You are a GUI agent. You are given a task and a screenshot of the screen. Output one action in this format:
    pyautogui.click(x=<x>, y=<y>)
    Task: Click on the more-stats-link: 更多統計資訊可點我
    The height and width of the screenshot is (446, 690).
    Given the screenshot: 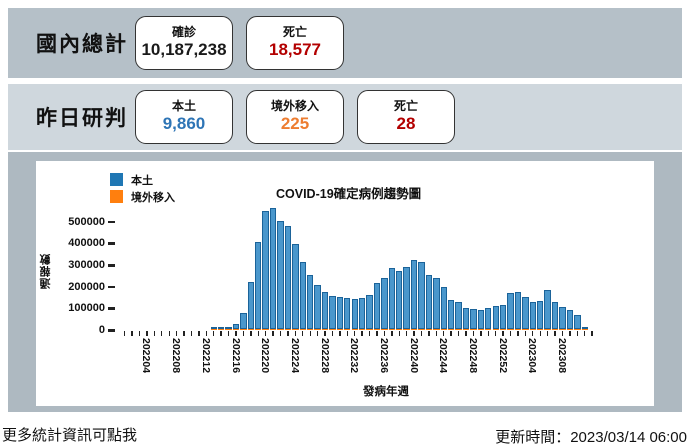 What is the action you would take?
    pyautogui.click(x=70, y=435)
    